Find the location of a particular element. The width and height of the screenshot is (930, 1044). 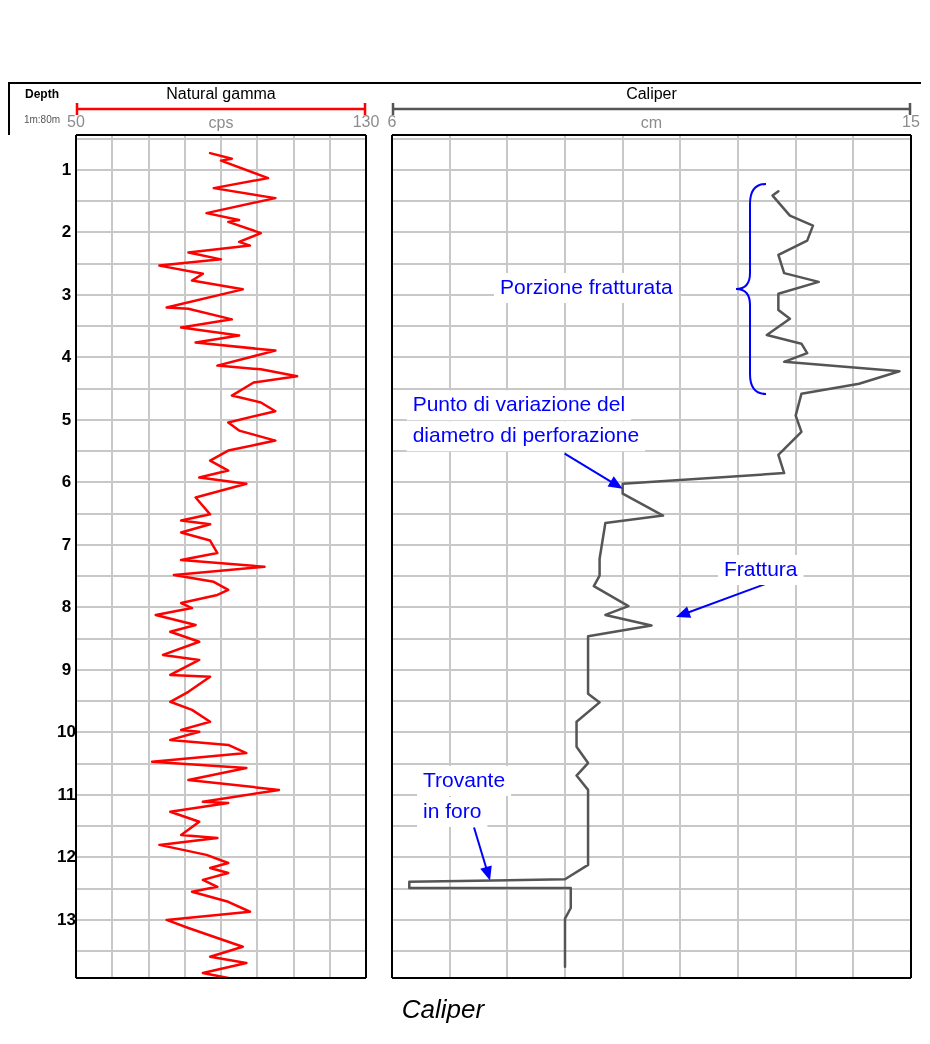

y-tick-label: 6 is located at coordinates (66, 482).